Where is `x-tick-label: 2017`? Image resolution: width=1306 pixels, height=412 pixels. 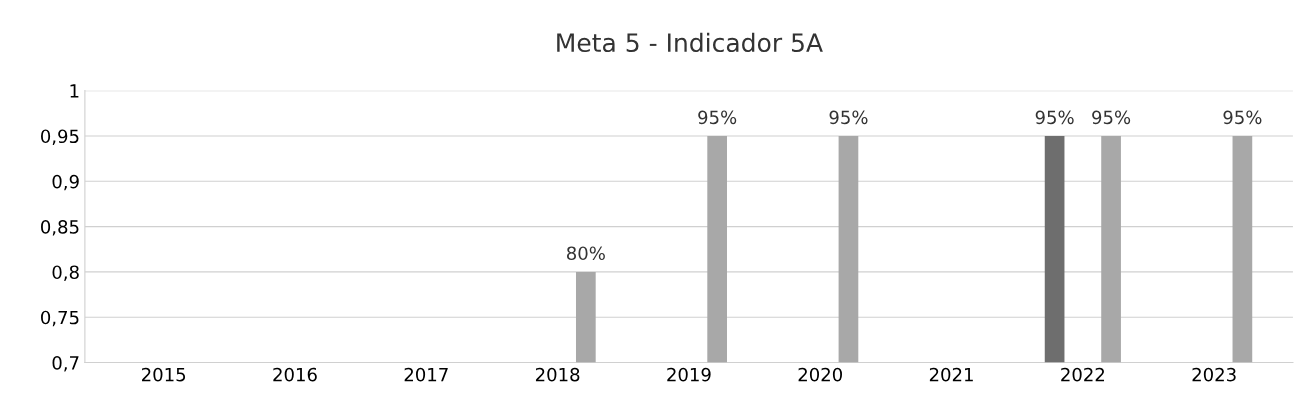
x-tick-label: 2017 is located at coordinates (426, 374).